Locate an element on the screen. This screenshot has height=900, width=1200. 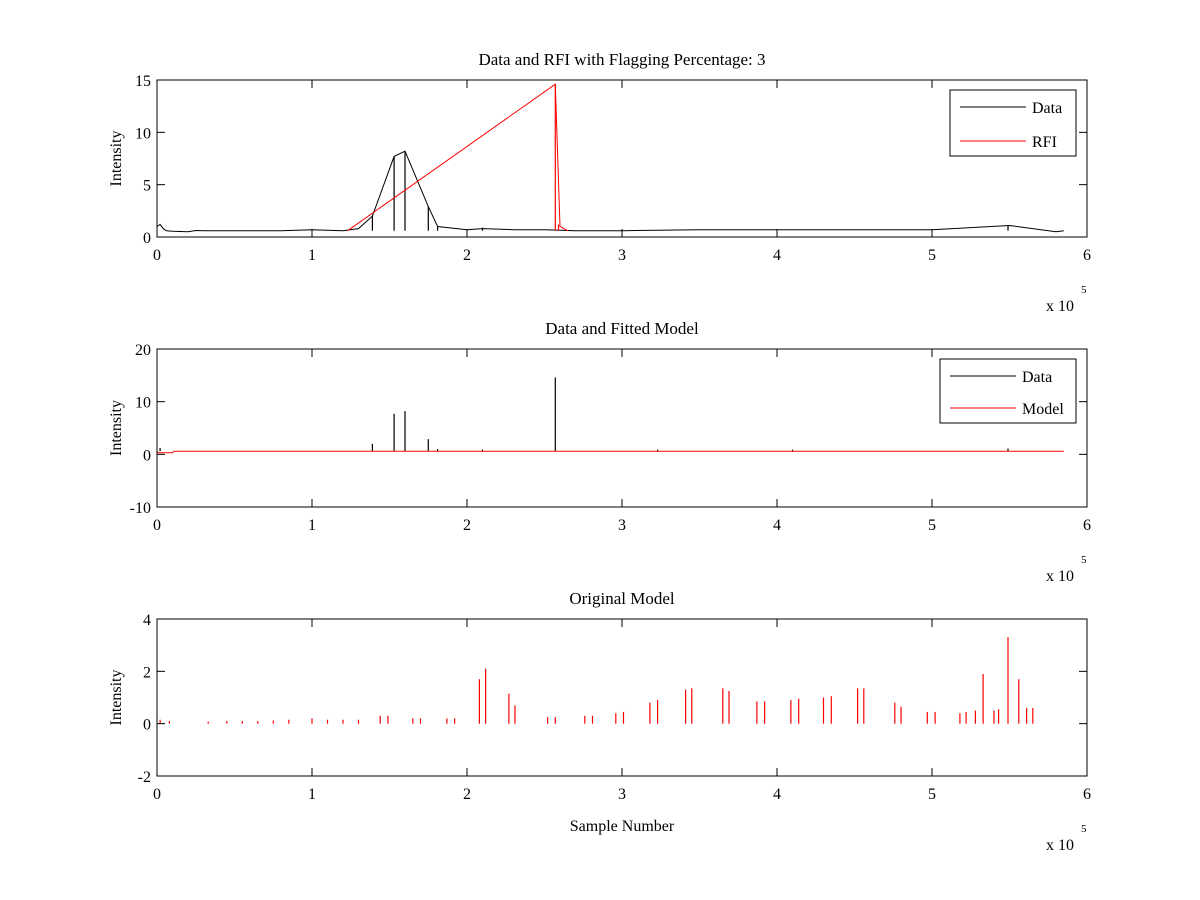
chart-title: Data and RFI with Flagging Percentage: 3 is located at coordinates (621, 59).